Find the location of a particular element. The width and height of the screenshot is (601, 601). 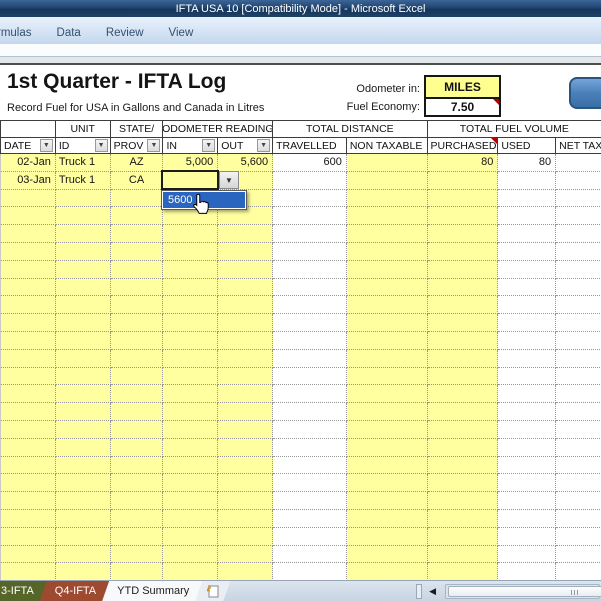

cell-dropdown-button: ▼ is located at coordinates (229, 180).